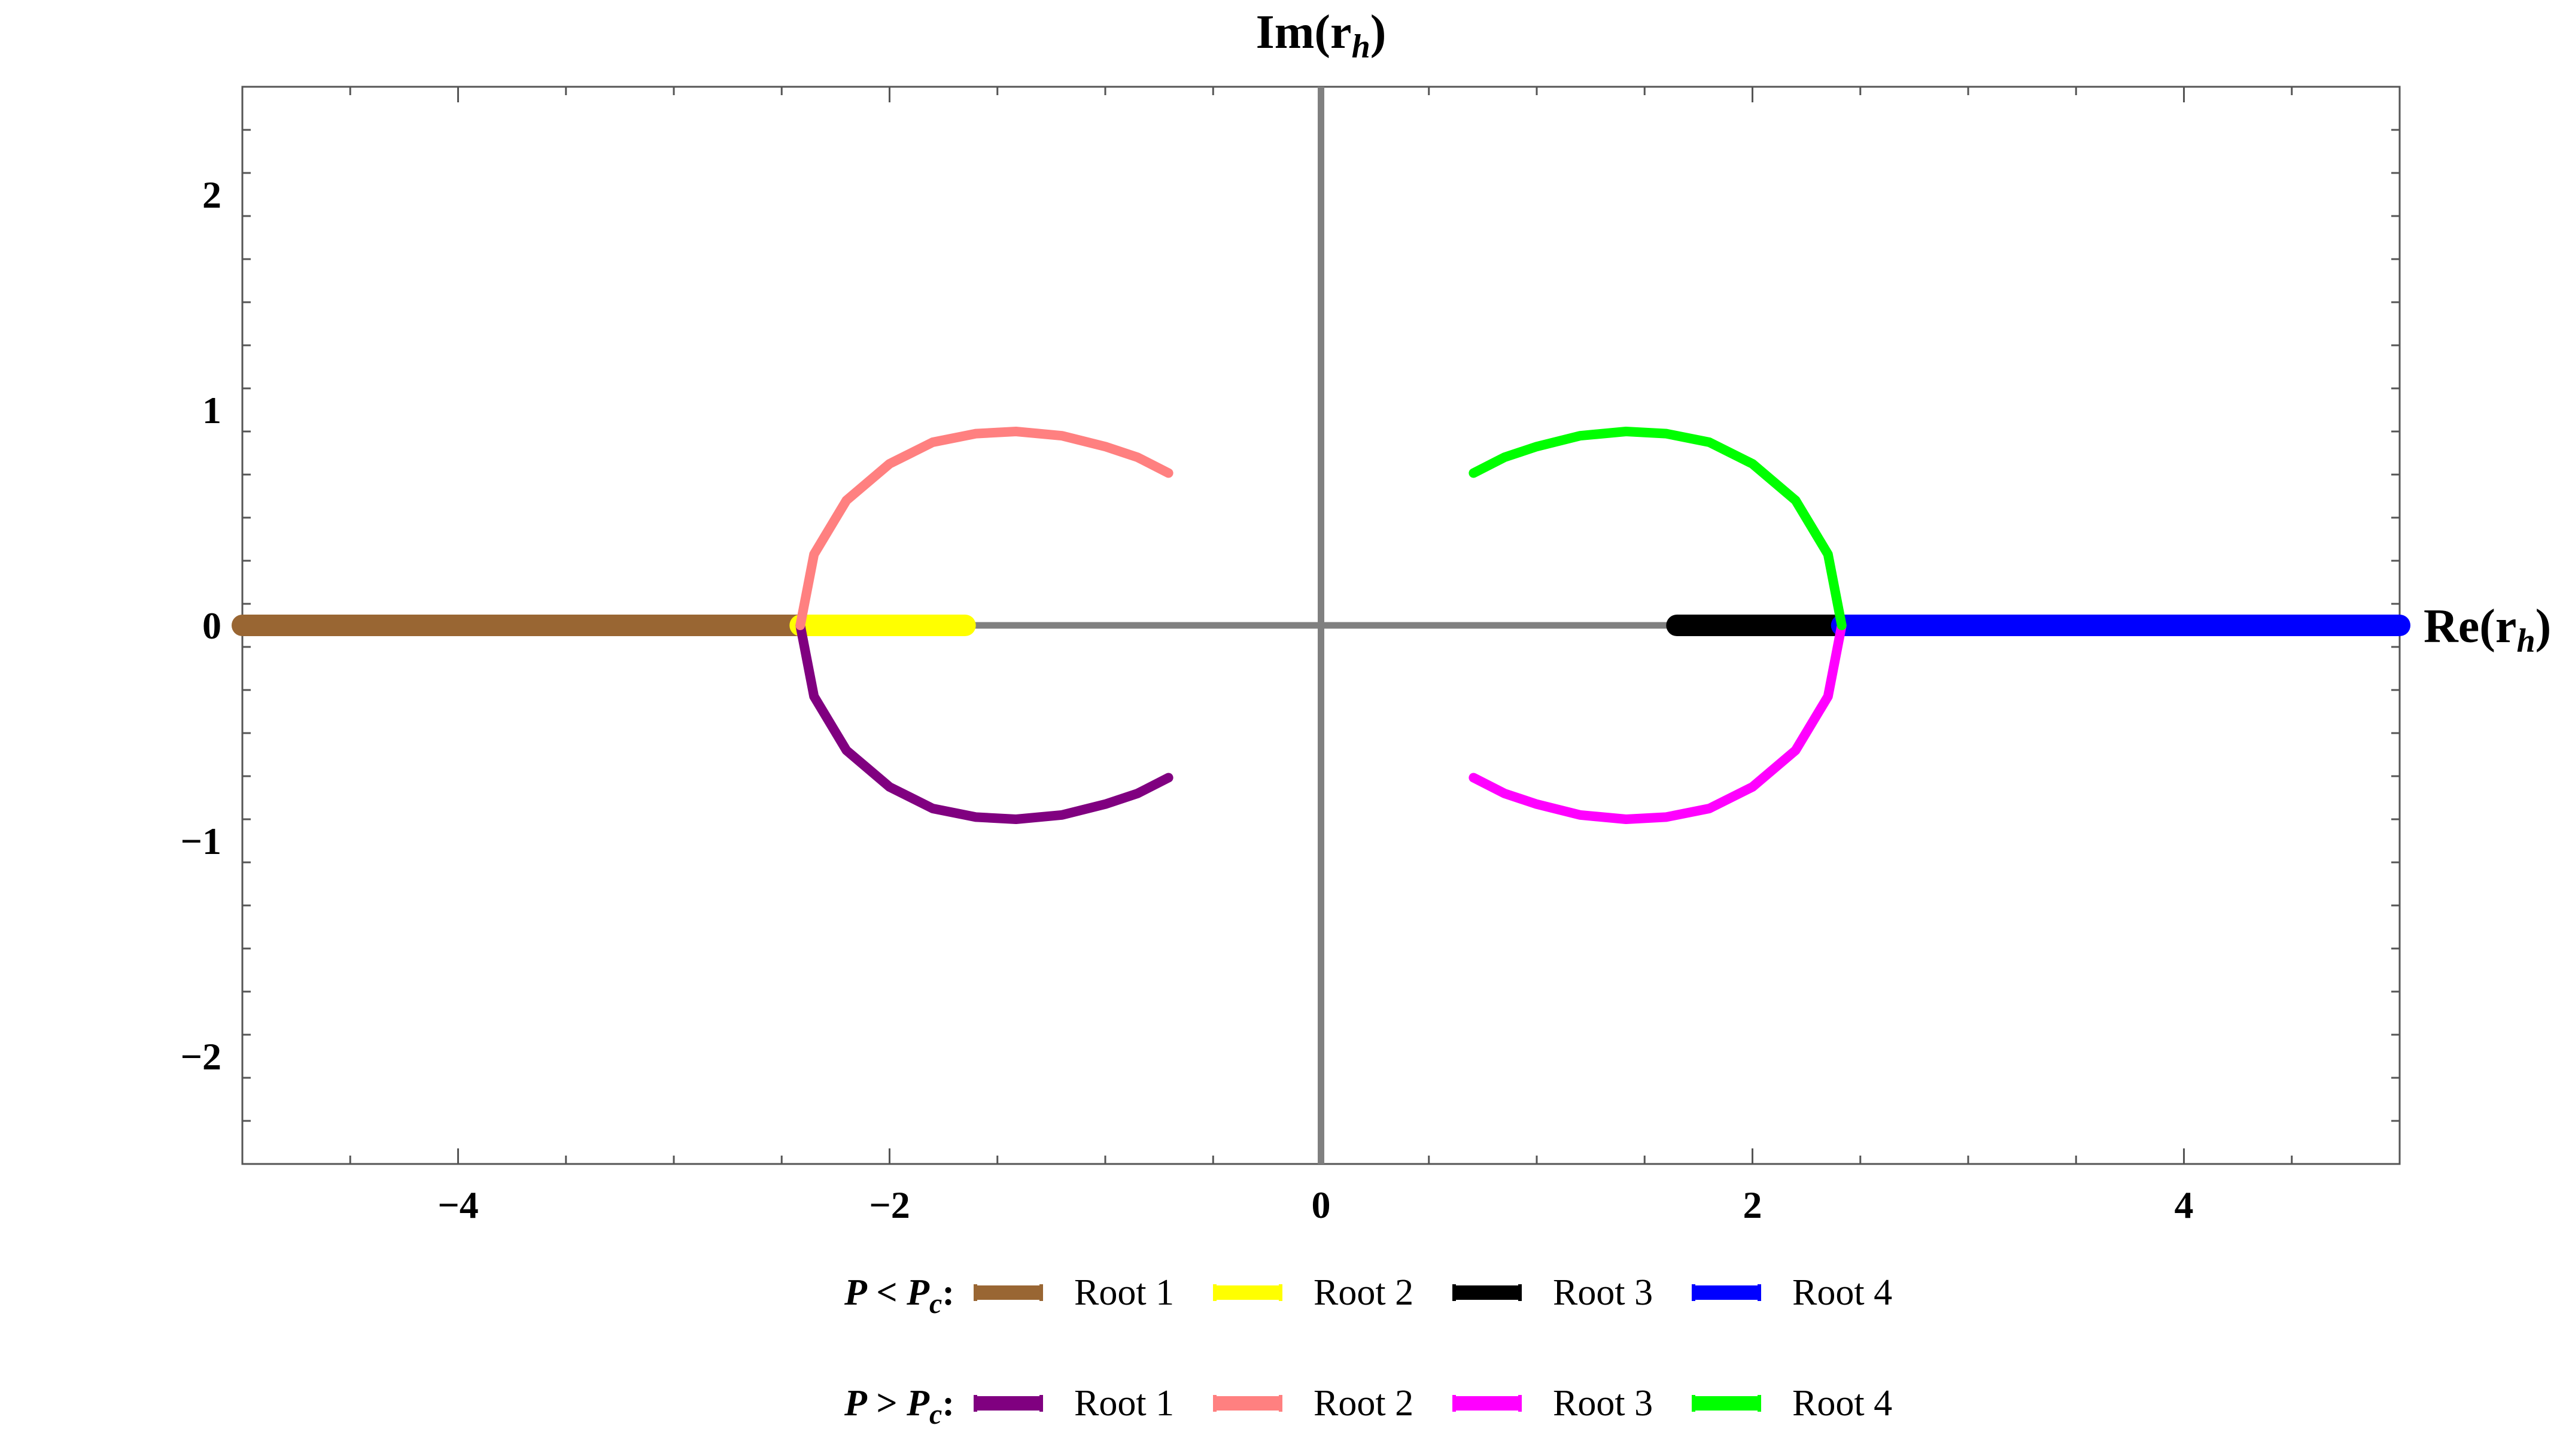  Describe the element at coordinates (1658, 722) in the screenshot. I see `series-root-3-p-gt-pc` at that location.